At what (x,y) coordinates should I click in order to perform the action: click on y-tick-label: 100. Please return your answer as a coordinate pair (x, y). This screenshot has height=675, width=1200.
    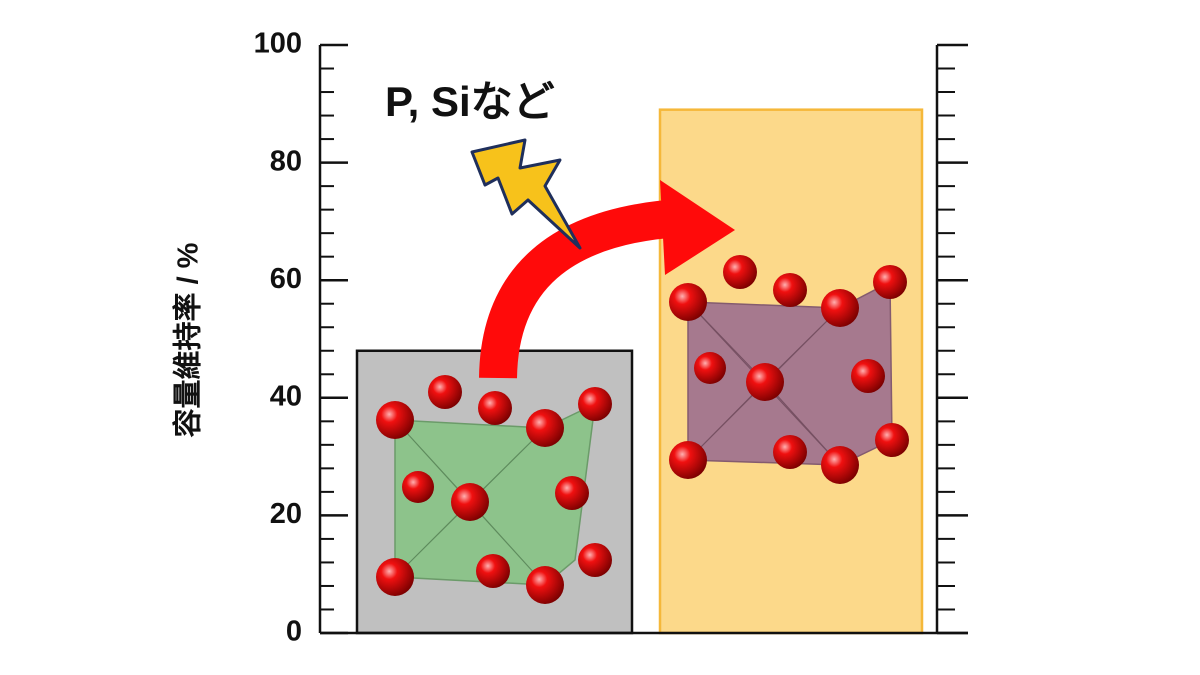
    Looking at the image, I should click on (278, 44).